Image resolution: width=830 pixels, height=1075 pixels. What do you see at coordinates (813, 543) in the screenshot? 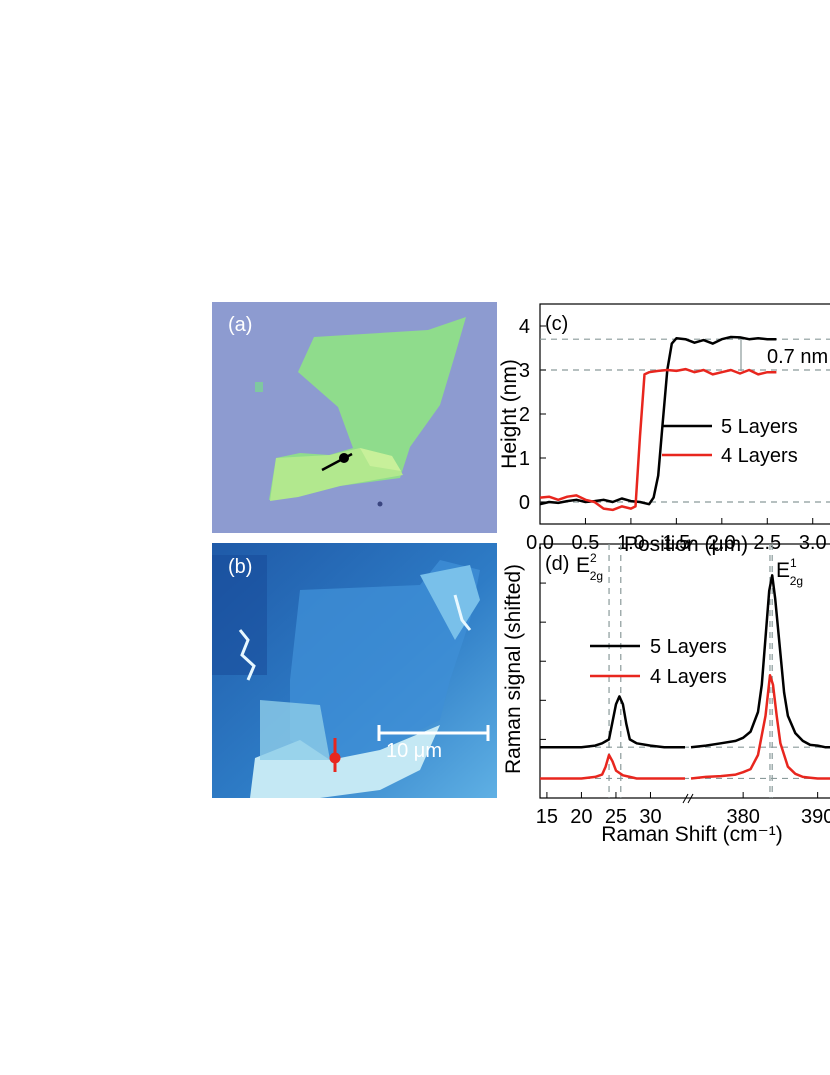
I see `chart-c-xtick-label: 3.0` at bounding box center [813, 543].